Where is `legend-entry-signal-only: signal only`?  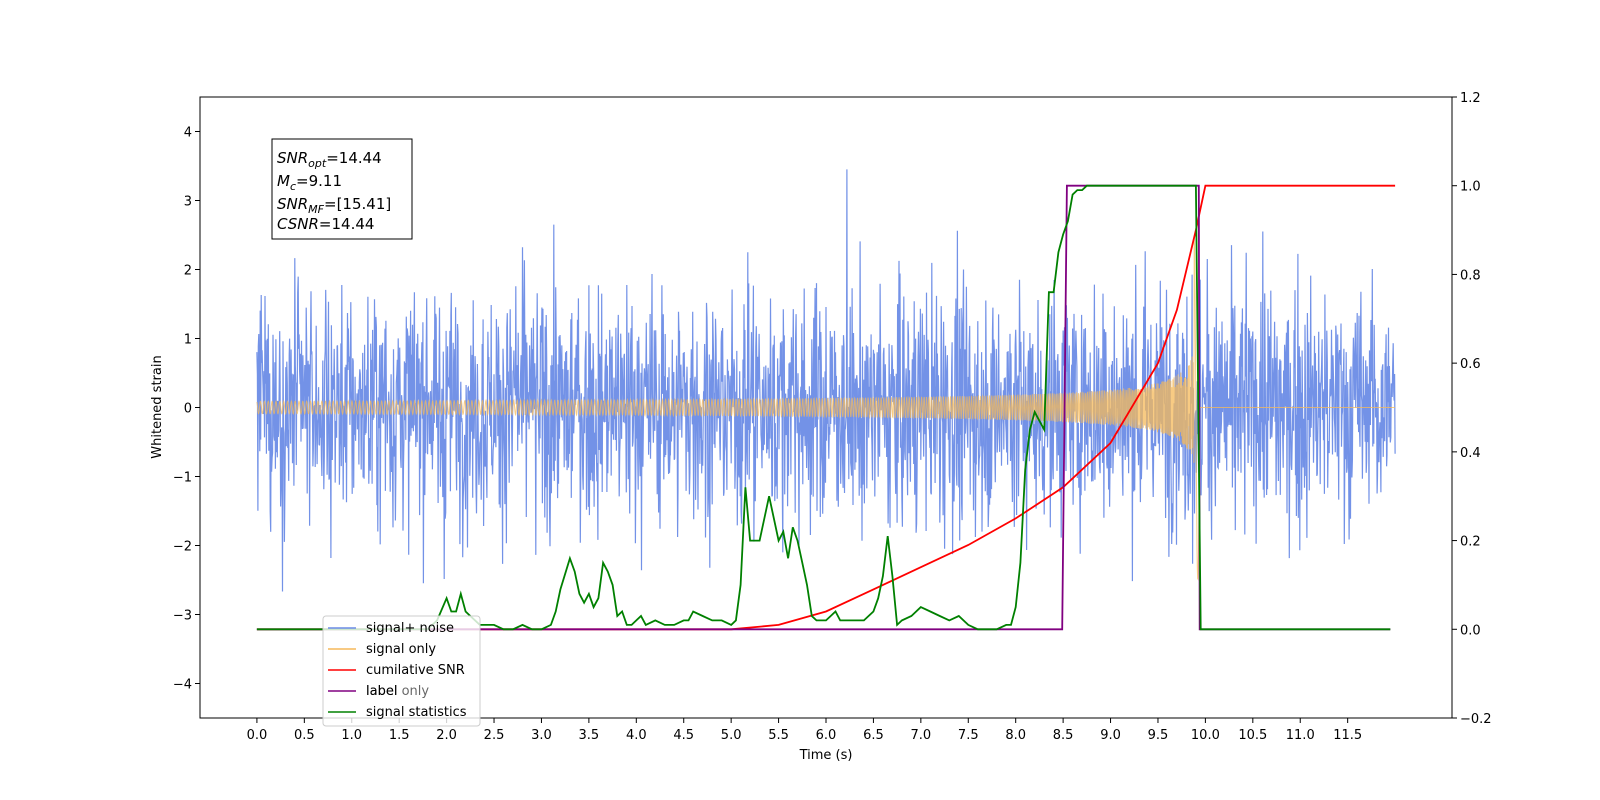
legend-entry-signal-only: signal only is located at coordinates (382, 649).